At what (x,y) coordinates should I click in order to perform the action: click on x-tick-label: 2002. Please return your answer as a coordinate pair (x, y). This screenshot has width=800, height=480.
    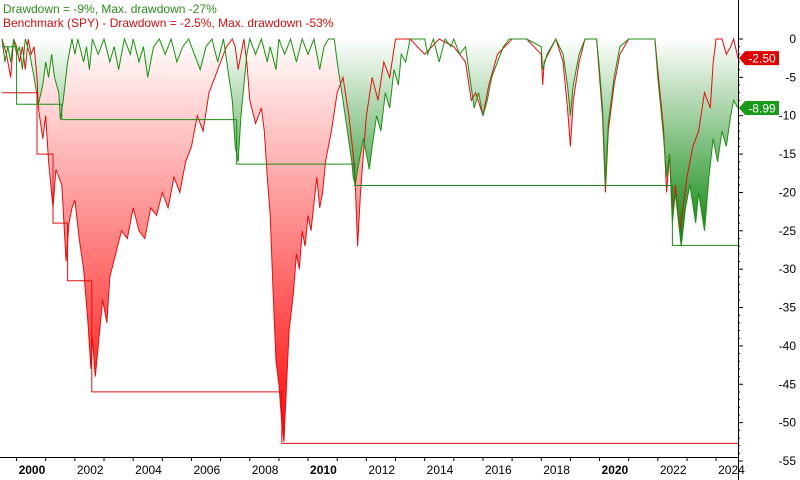
    Looking at the image, I should click on (90, 470).